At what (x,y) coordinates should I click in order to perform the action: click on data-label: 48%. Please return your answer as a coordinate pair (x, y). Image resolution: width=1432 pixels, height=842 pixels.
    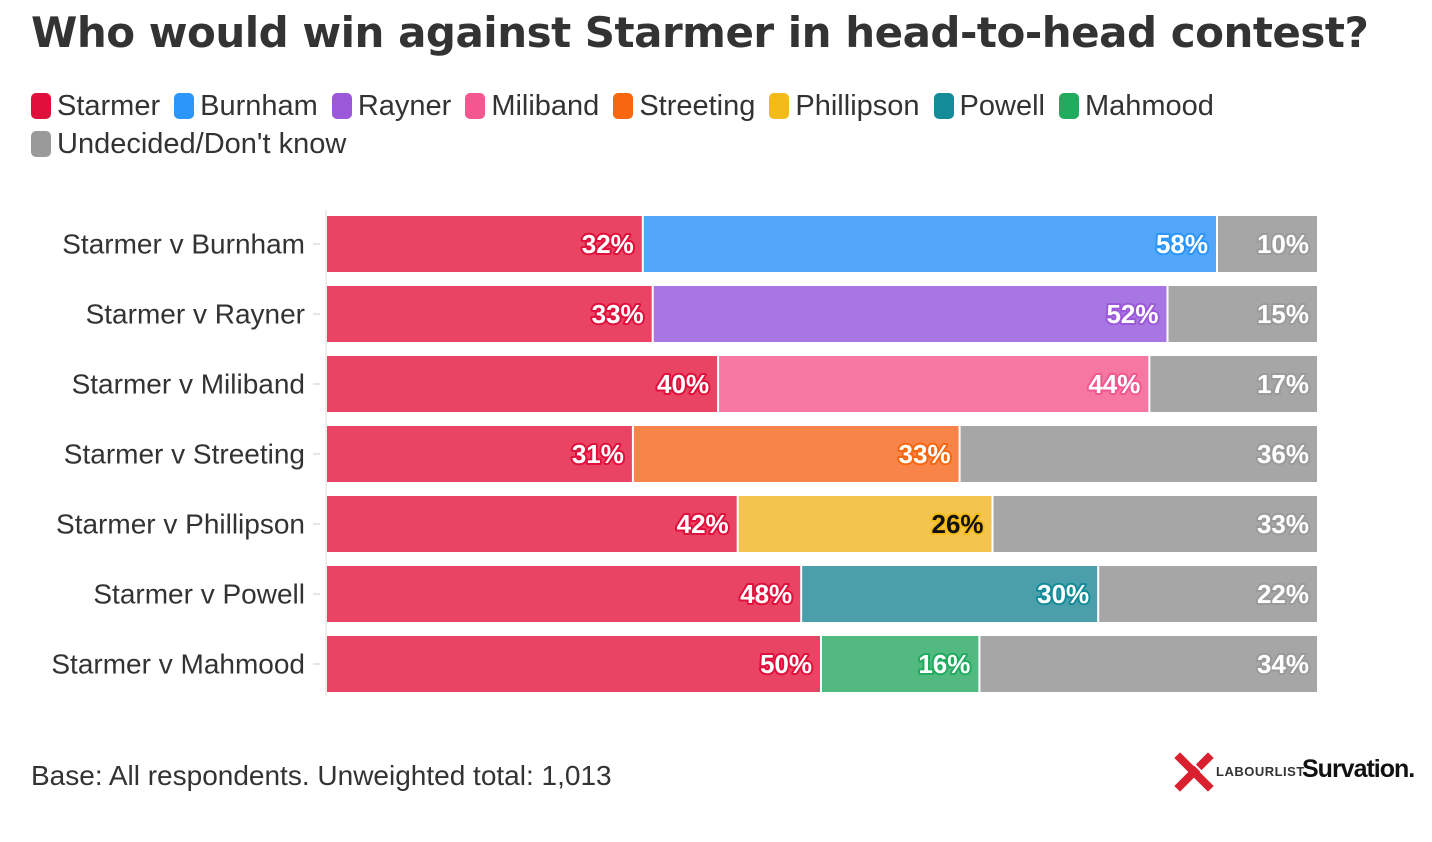
    Looking at the image, I should click on (766, 594).